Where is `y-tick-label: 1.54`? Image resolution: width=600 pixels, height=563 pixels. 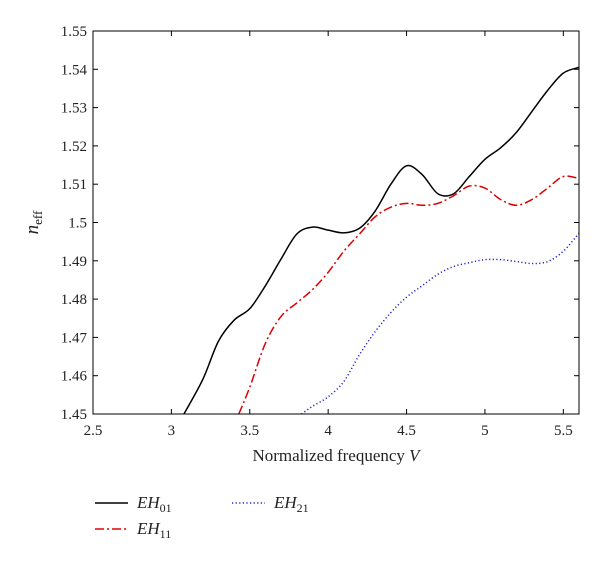 y-tick-label: 1.54 is located at coordinates (74, 70).